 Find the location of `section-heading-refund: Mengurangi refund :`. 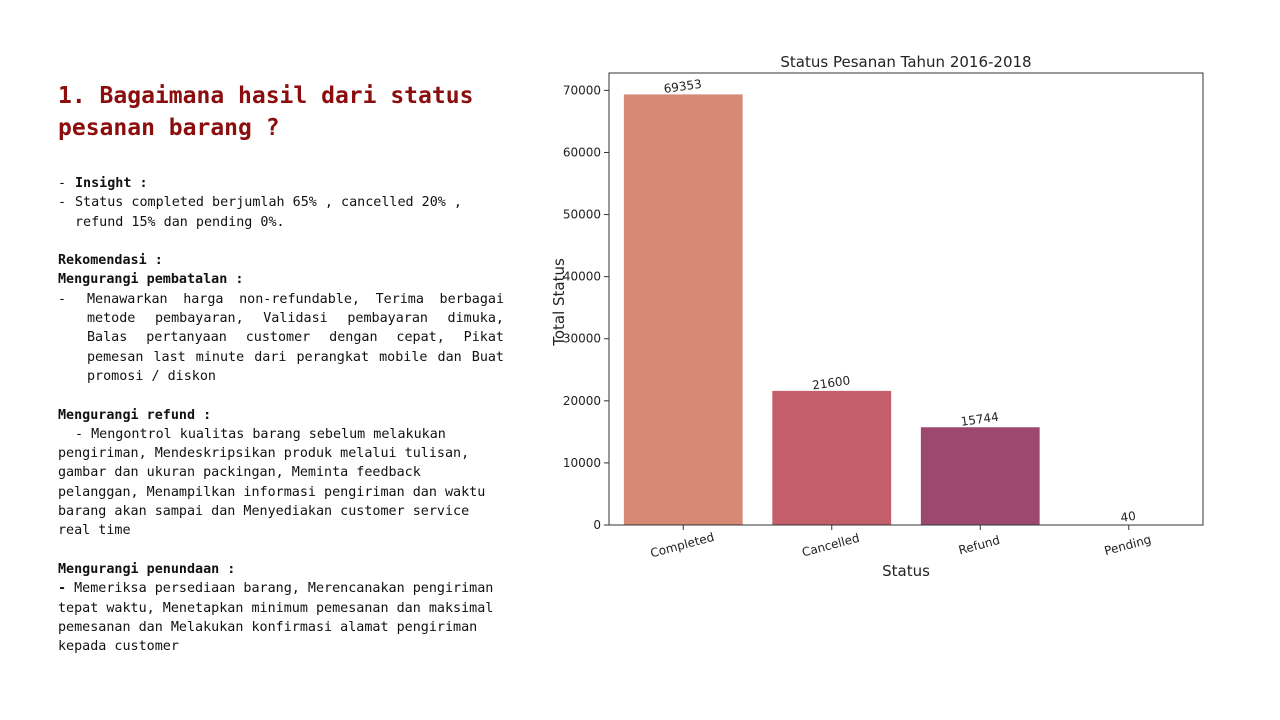

section-heading-refund: Mengurangi refund : is located at coordinates (135, 415).